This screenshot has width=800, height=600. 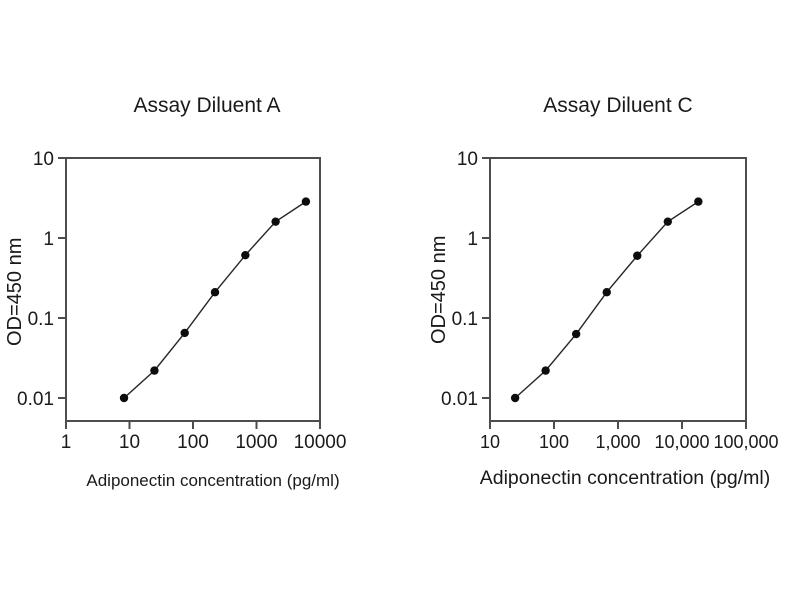 I want to click on x-tick-label: 10,000, so click(x=681, y=442).